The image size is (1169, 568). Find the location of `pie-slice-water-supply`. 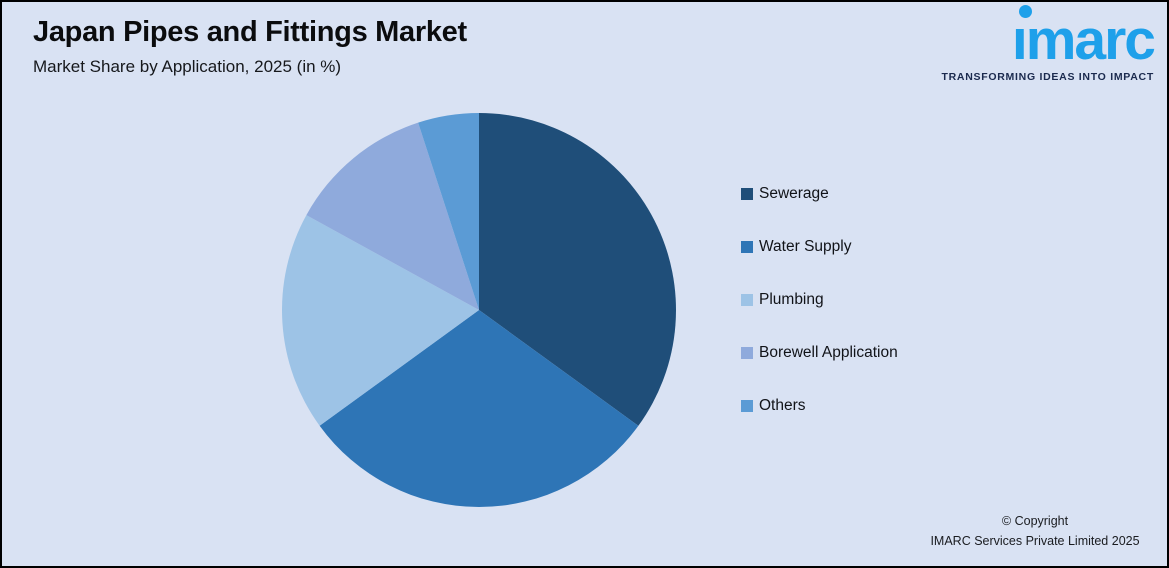

pie-slice-water-supply is located at coordinates (479, 408).